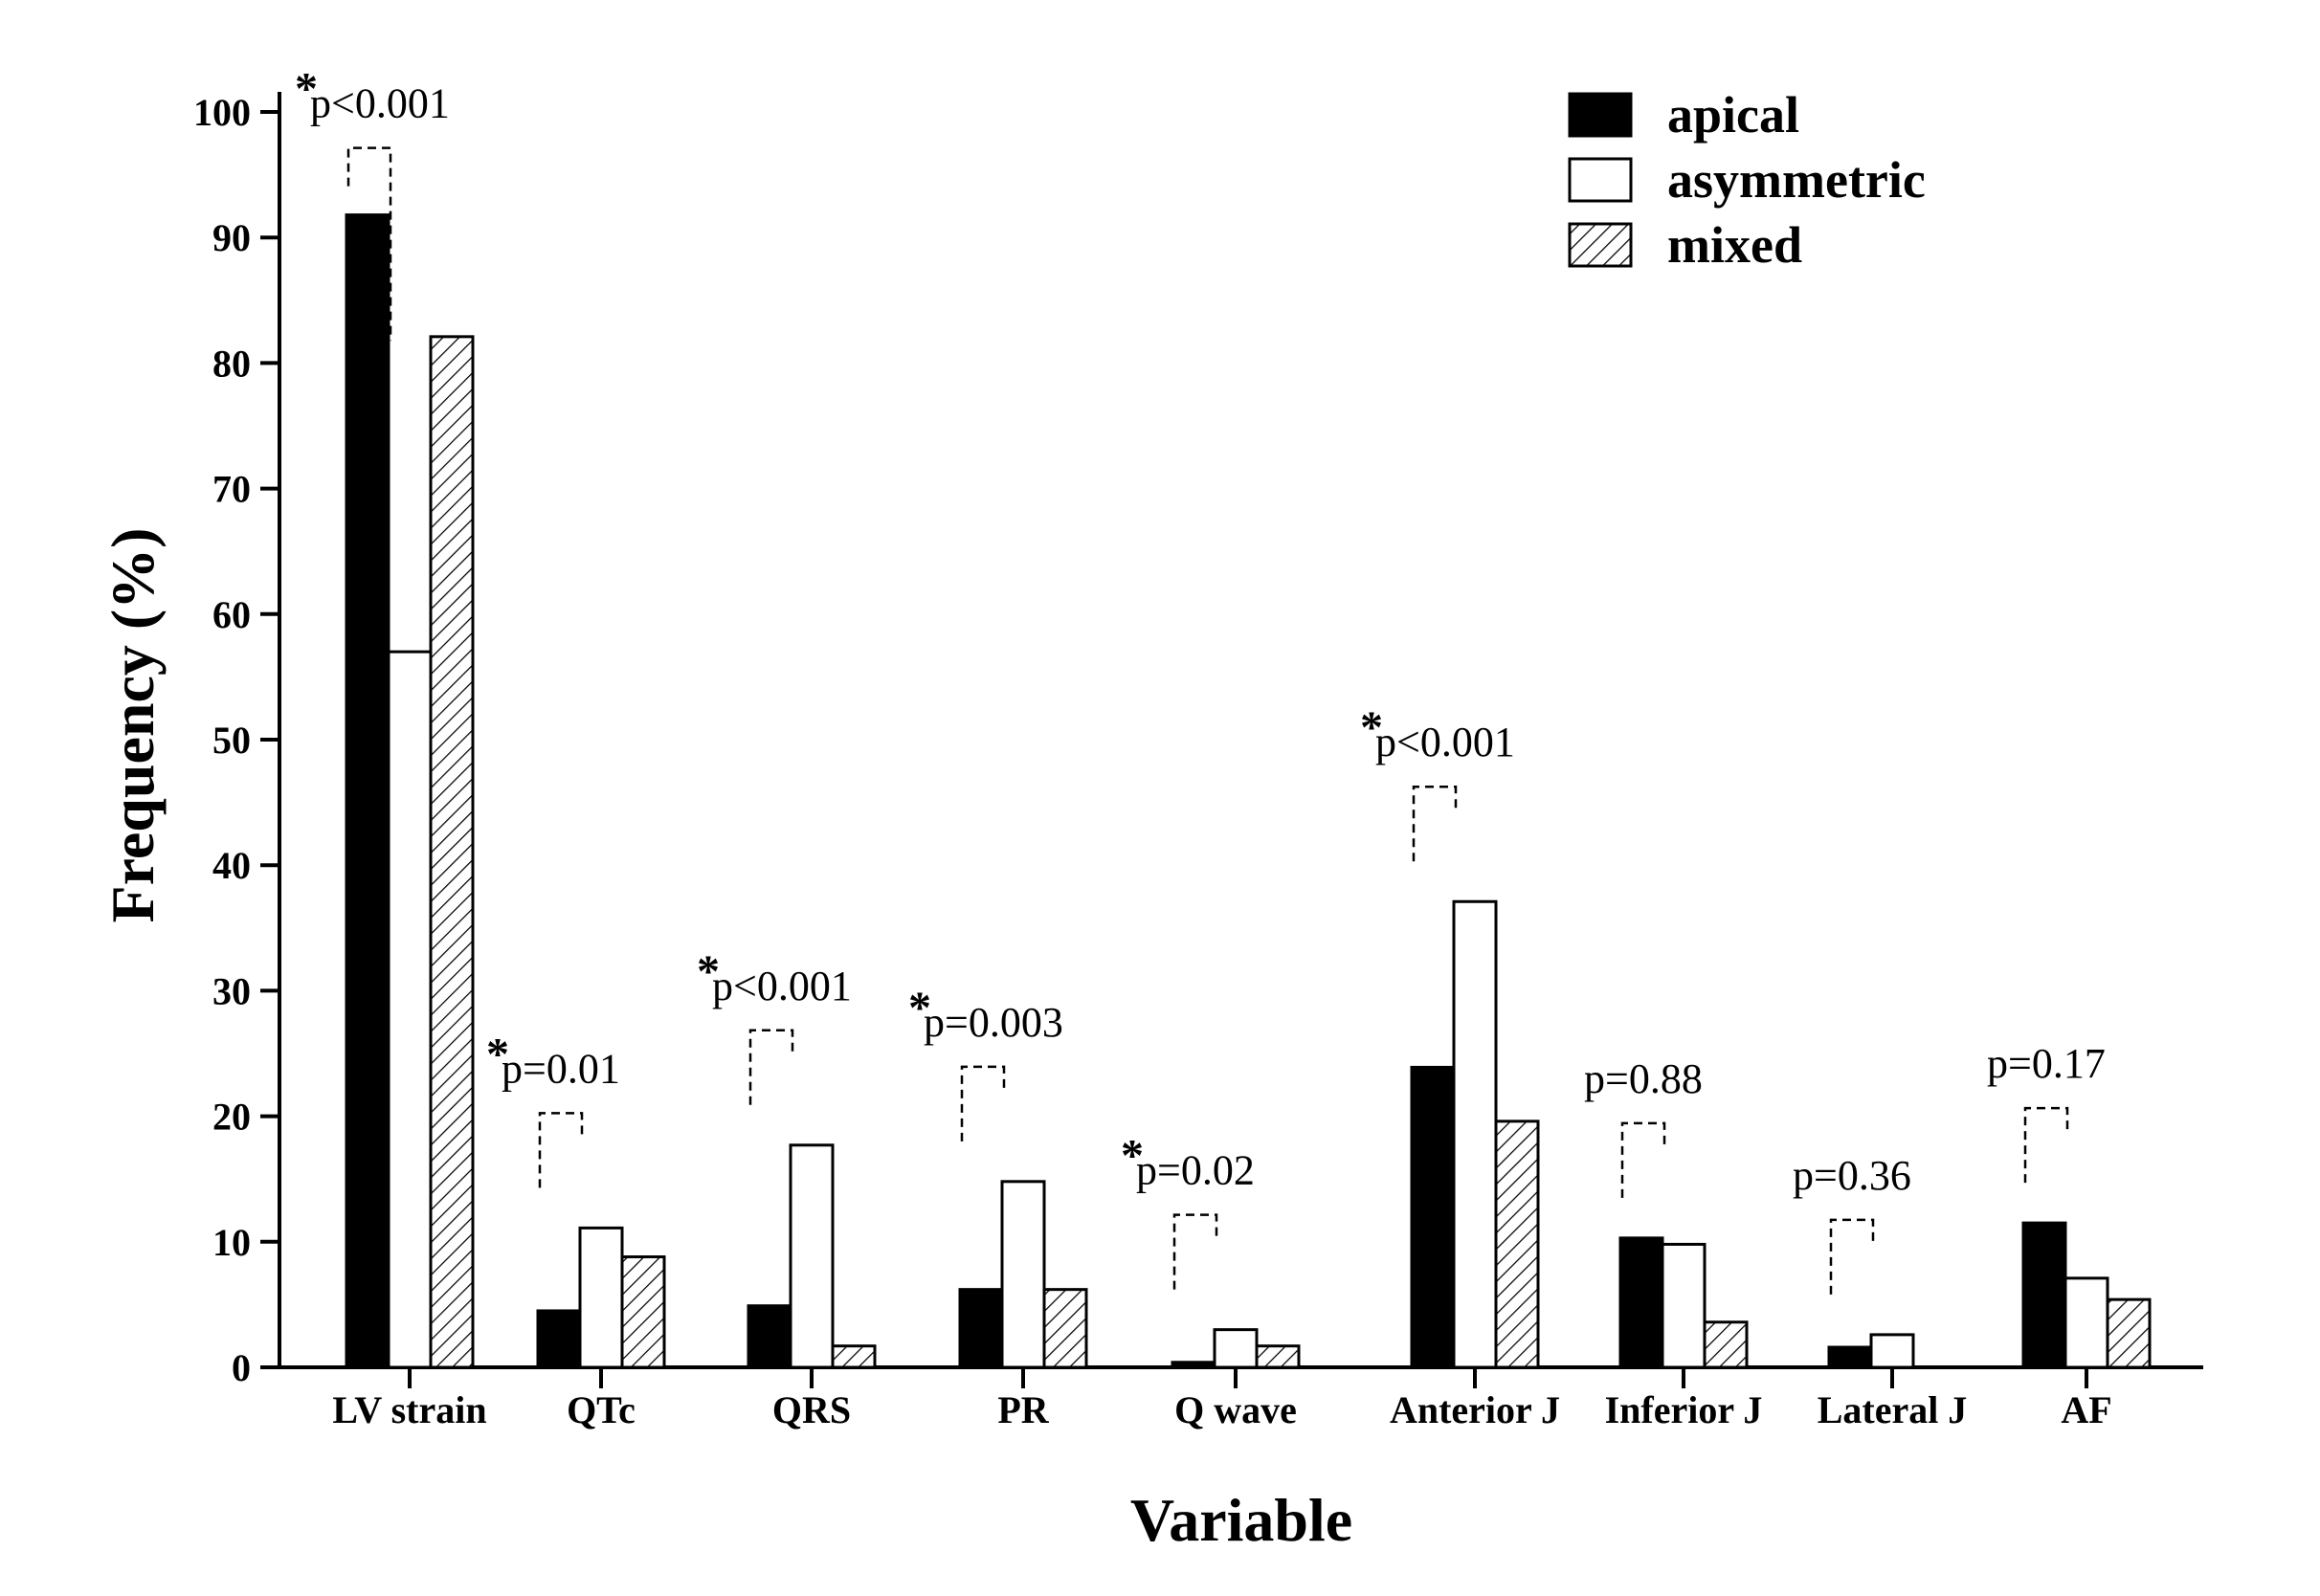  I want to click on legend-label-asymmetric: asymmetric, so click(1797, 180).